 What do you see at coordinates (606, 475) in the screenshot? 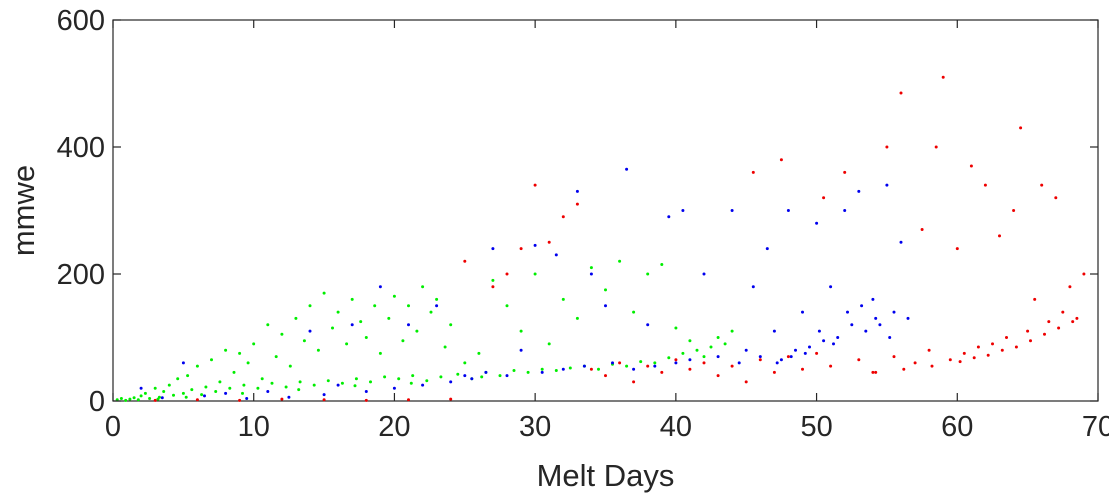
I see `x-axis-title: Melt Days` at bounding box center [606, 475].